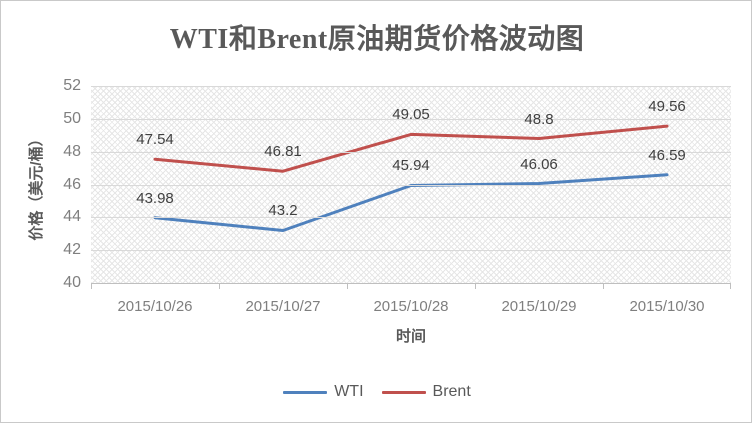 The image size is (752, 423). What do you see at coordinates (539, 164) in the screenshot?
I see `data-label: 46.06` at bounding box center [539, 164].